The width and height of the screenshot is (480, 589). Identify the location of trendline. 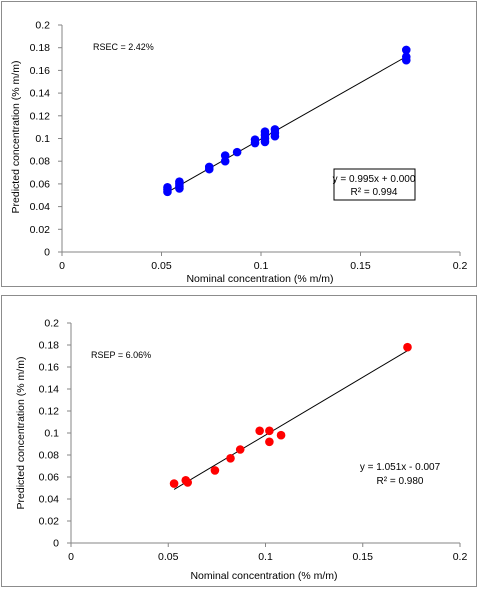
(290, 420).